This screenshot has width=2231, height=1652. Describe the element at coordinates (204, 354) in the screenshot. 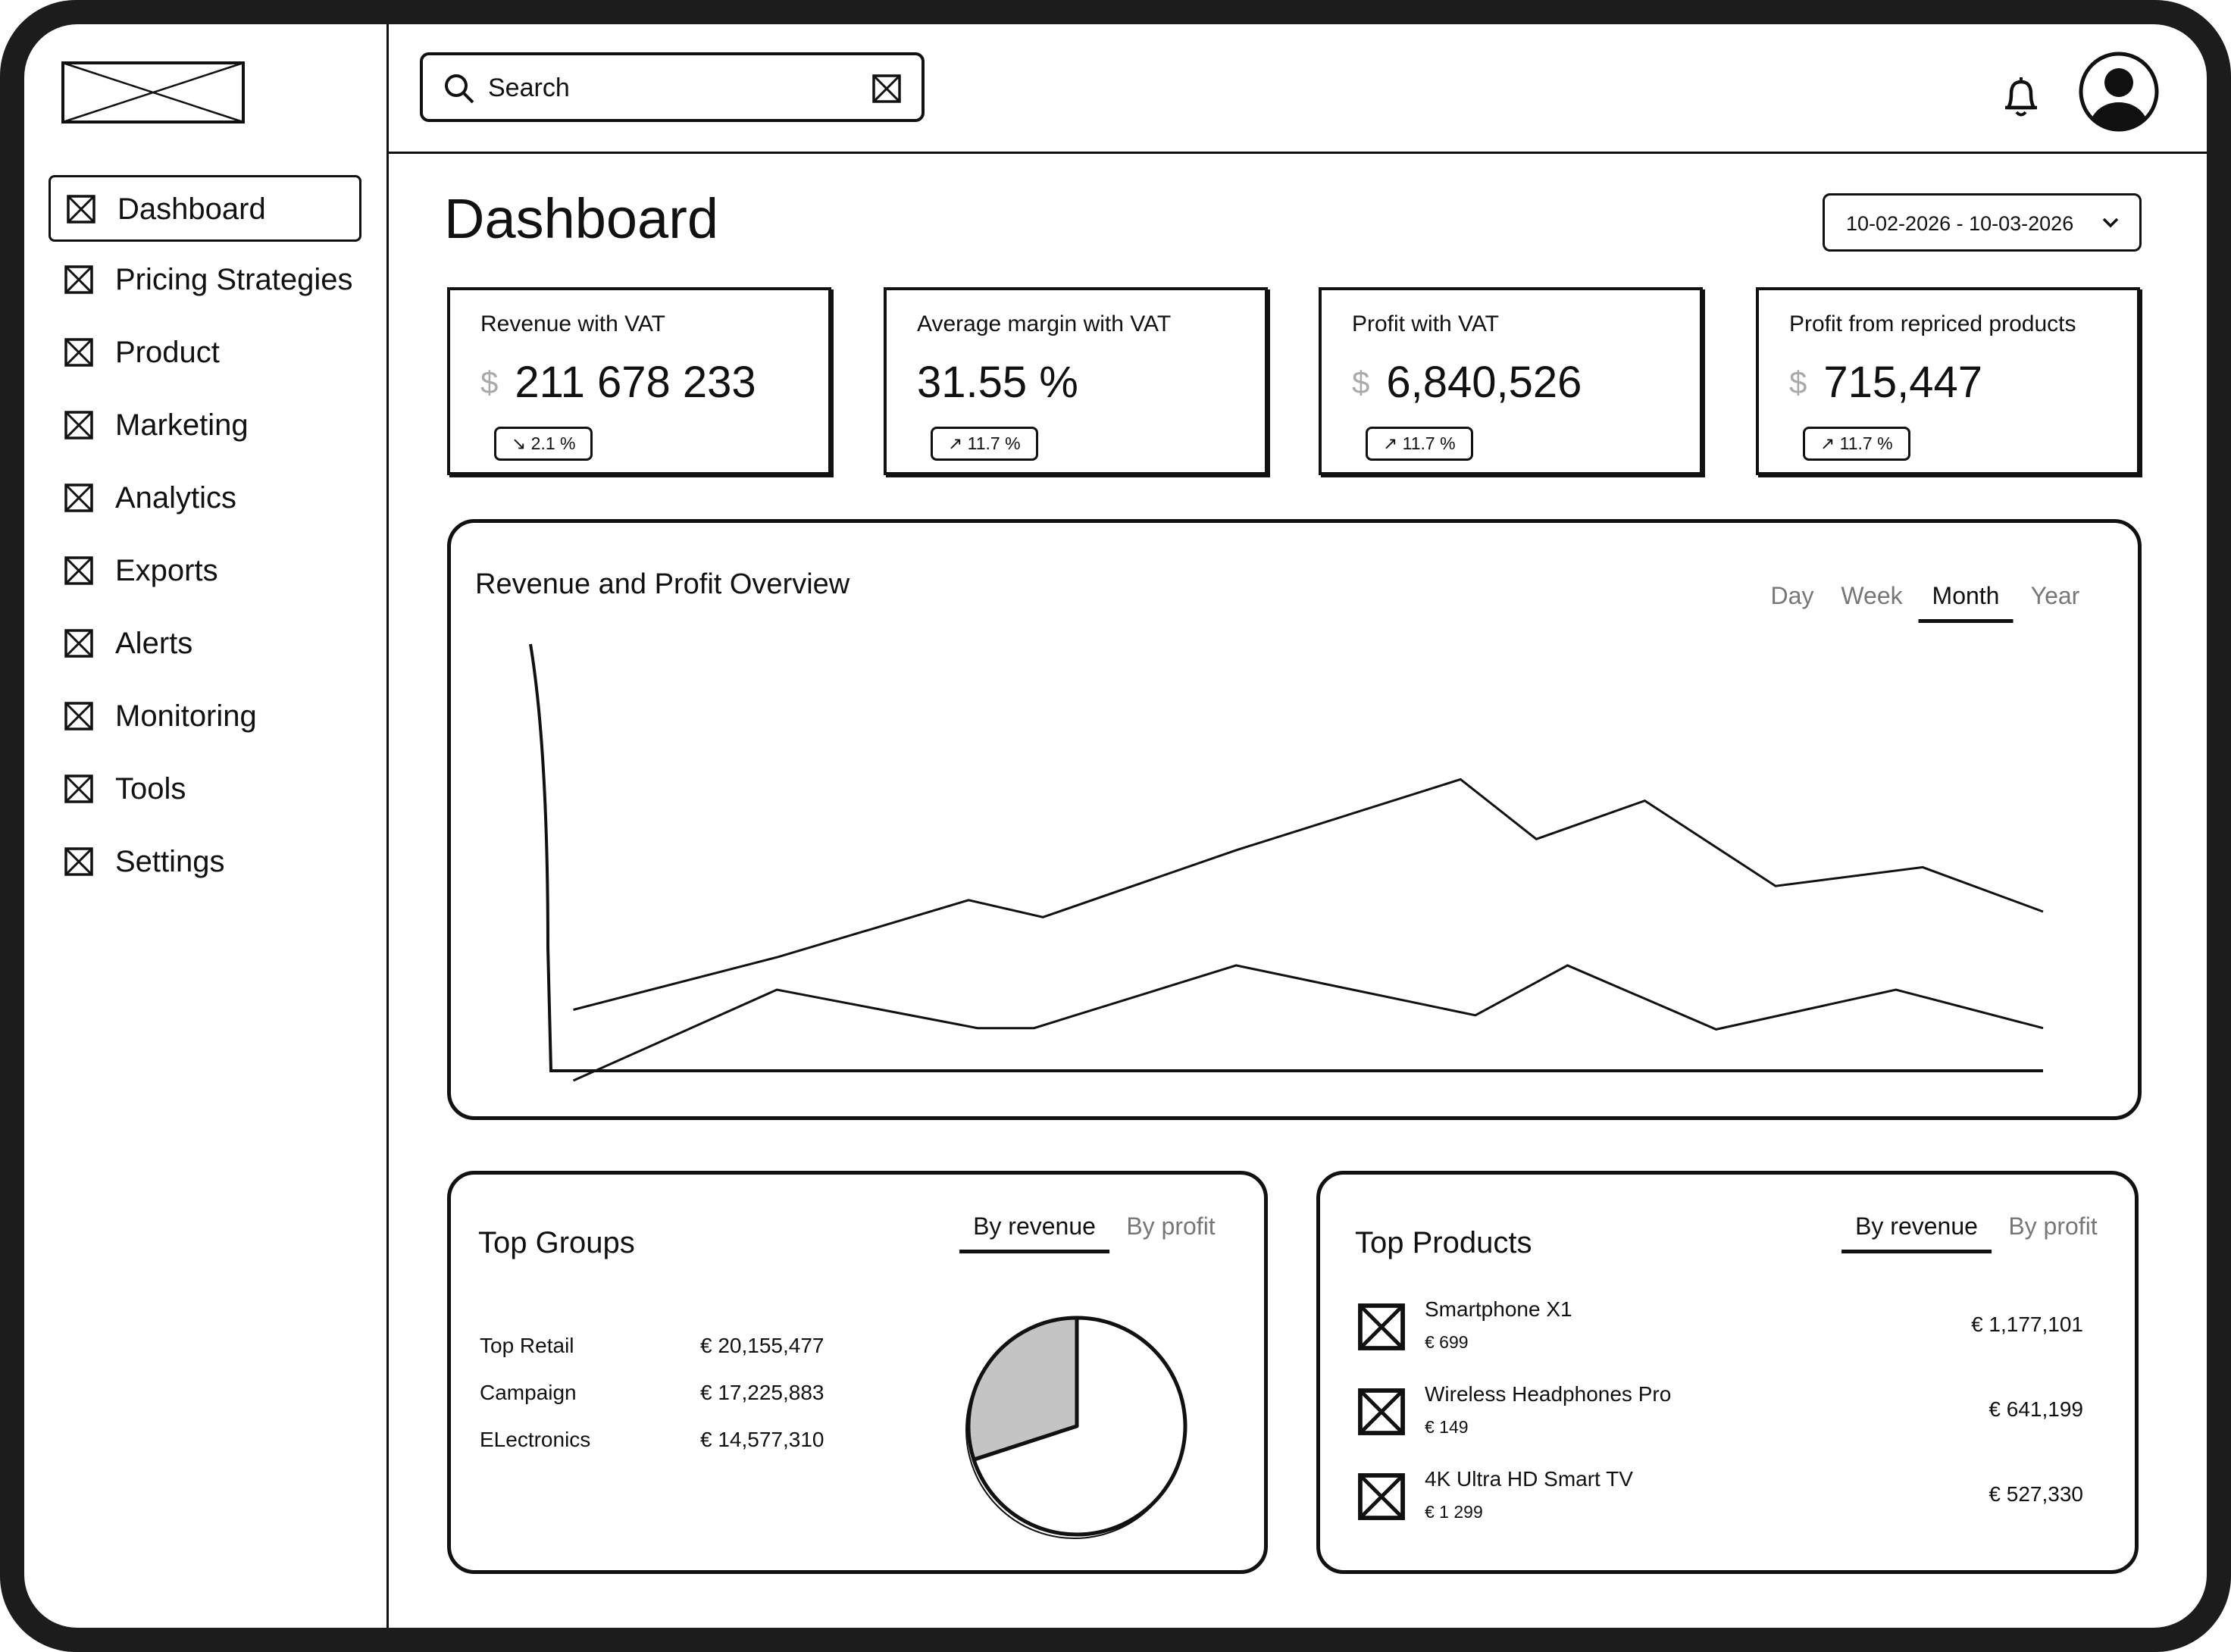

I see `nav-item: Product` at that location.